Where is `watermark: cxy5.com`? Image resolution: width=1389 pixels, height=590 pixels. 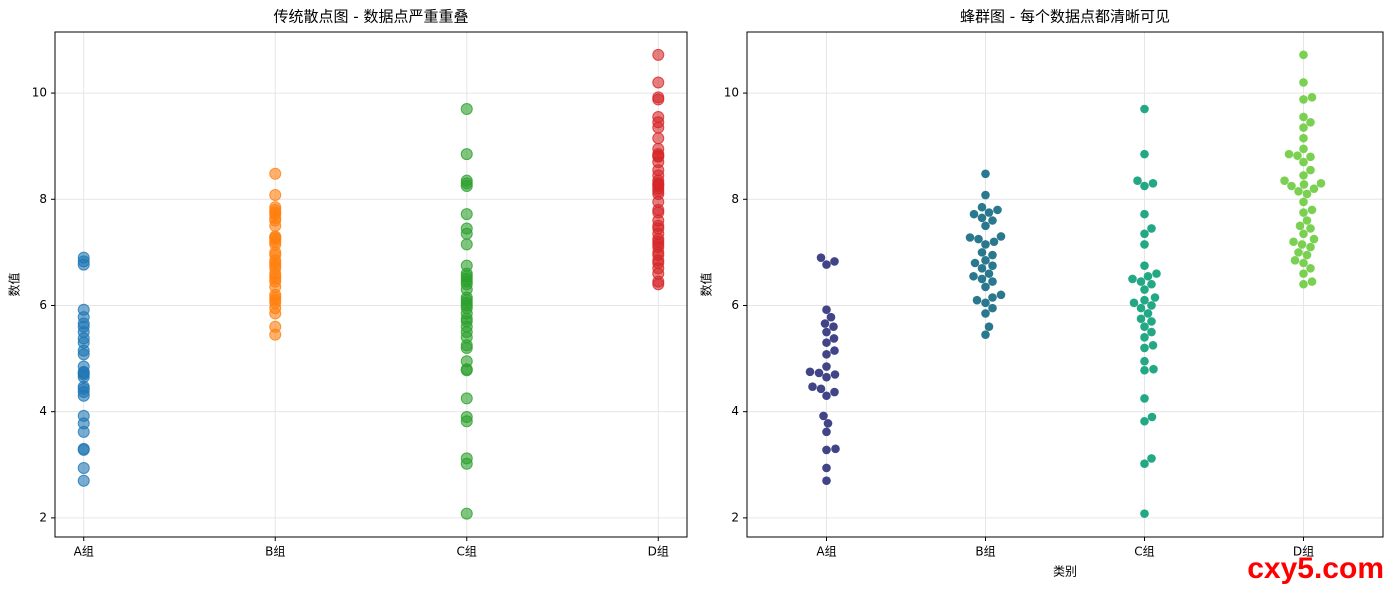 watermark: cxy5.com is located at coordinates (1315, 568).